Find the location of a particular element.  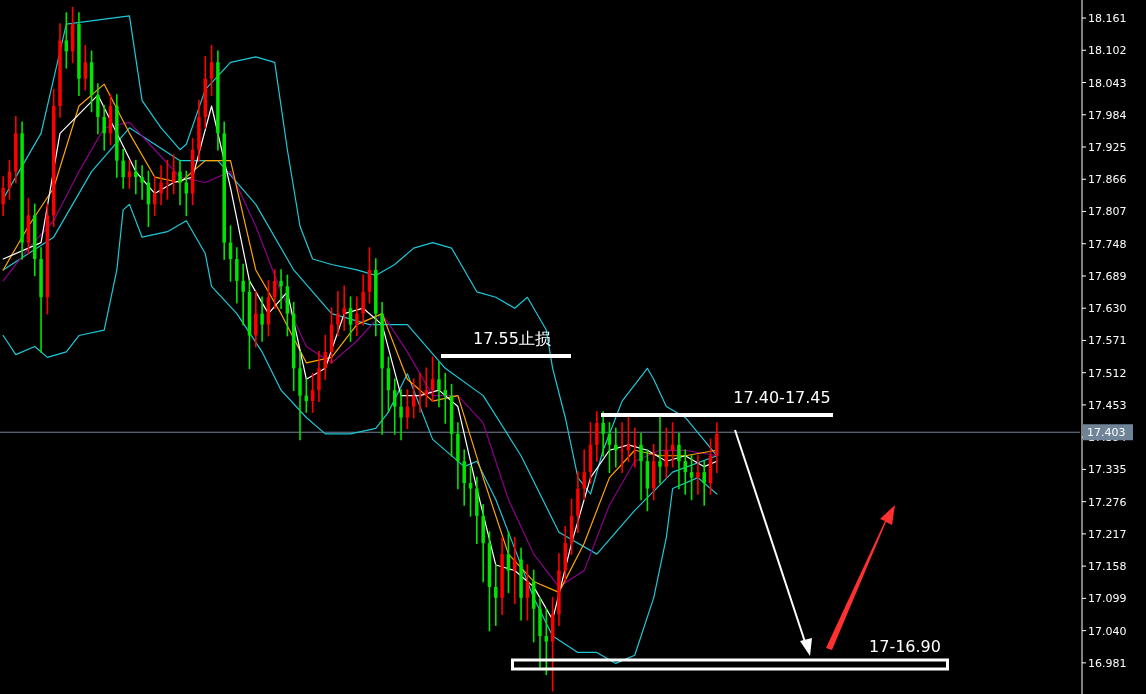

y-tick-label: 17.040 is located at coordinates (1107, 631).